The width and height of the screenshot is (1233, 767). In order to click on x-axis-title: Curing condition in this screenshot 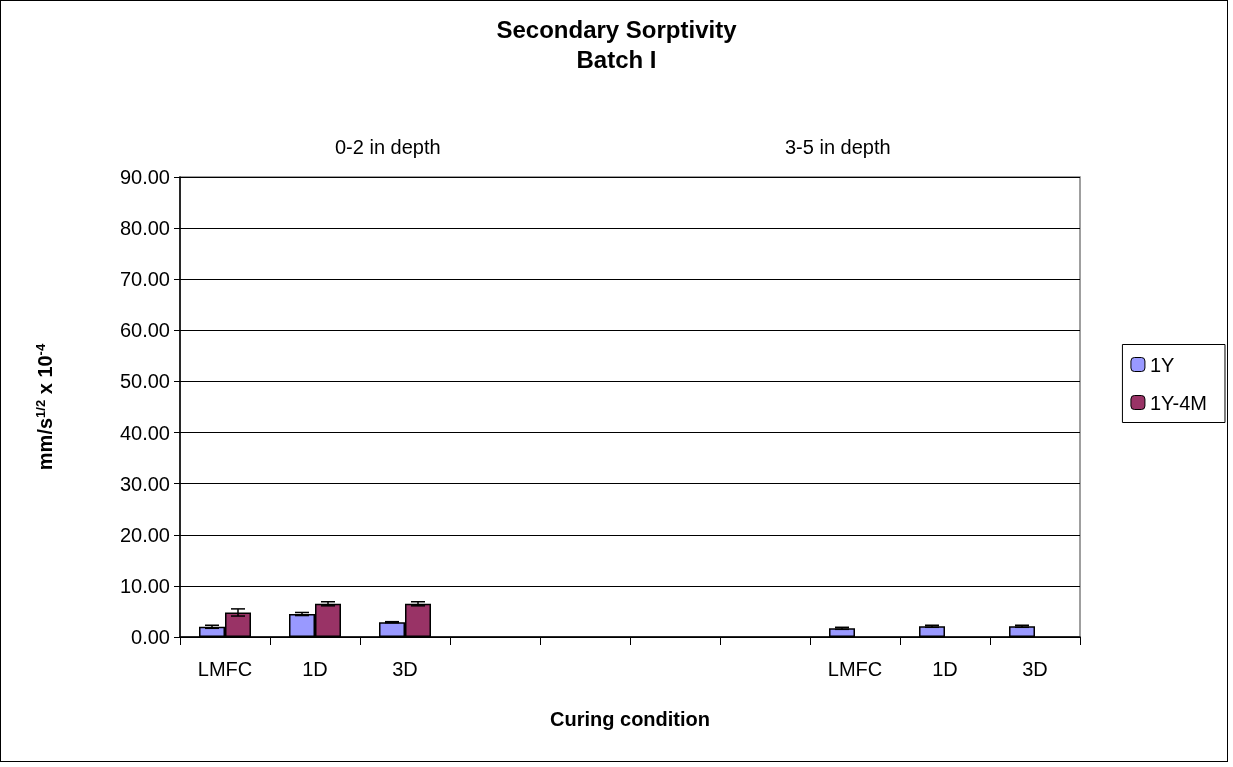, I will do `click(630, 719)`.